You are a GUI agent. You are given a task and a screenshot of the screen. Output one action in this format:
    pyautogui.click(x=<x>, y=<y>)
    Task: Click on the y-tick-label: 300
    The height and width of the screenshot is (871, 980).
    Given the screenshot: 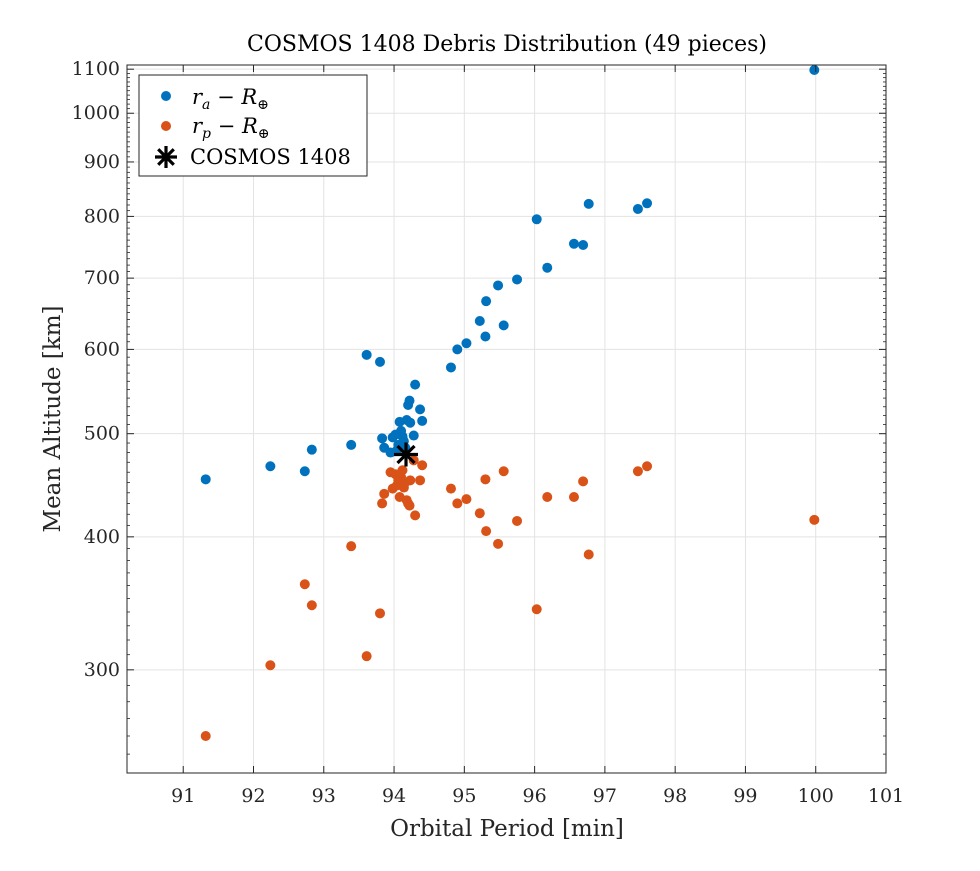 What is the action you would take?
    pyautogui.click(x=102, y=670)
    